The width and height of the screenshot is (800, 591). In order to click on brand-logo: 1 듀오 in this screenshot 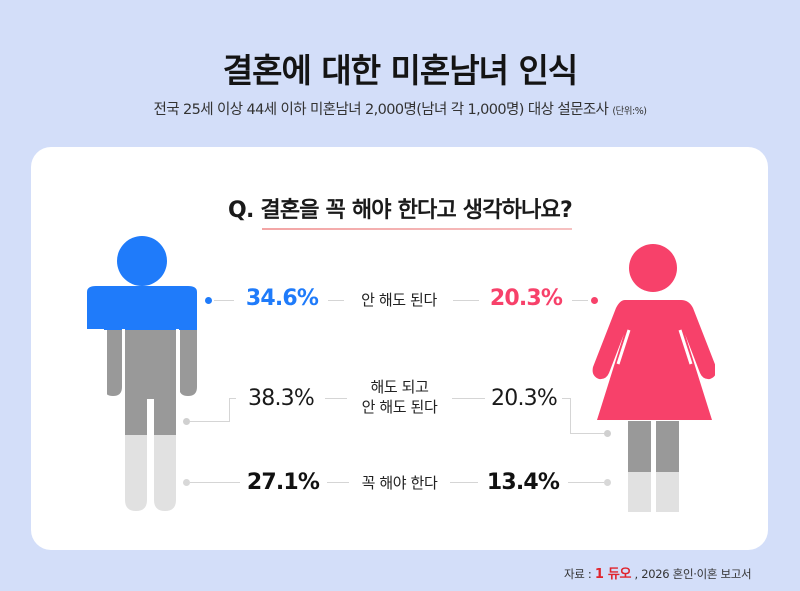, I will do `click(613, 574)`.